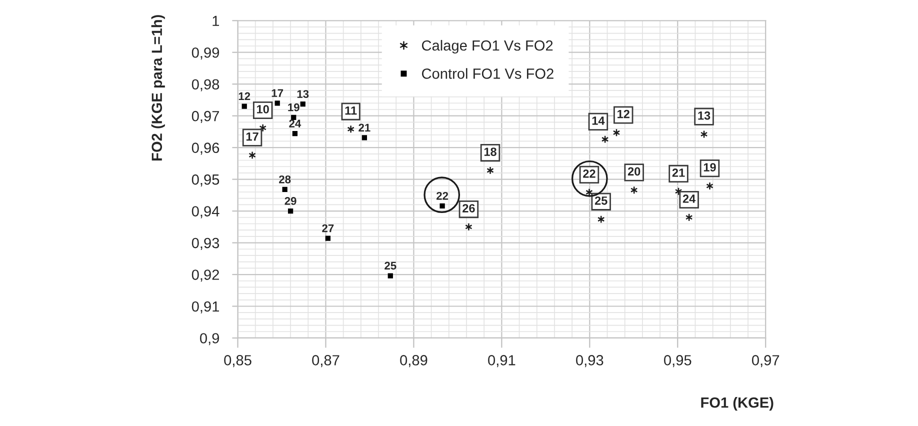 The height and width of the screenshot is (426, 918). Describe the element at coordinates (210, 339) in the screenshot. I see `y-tick-label: 0,9` at that location.